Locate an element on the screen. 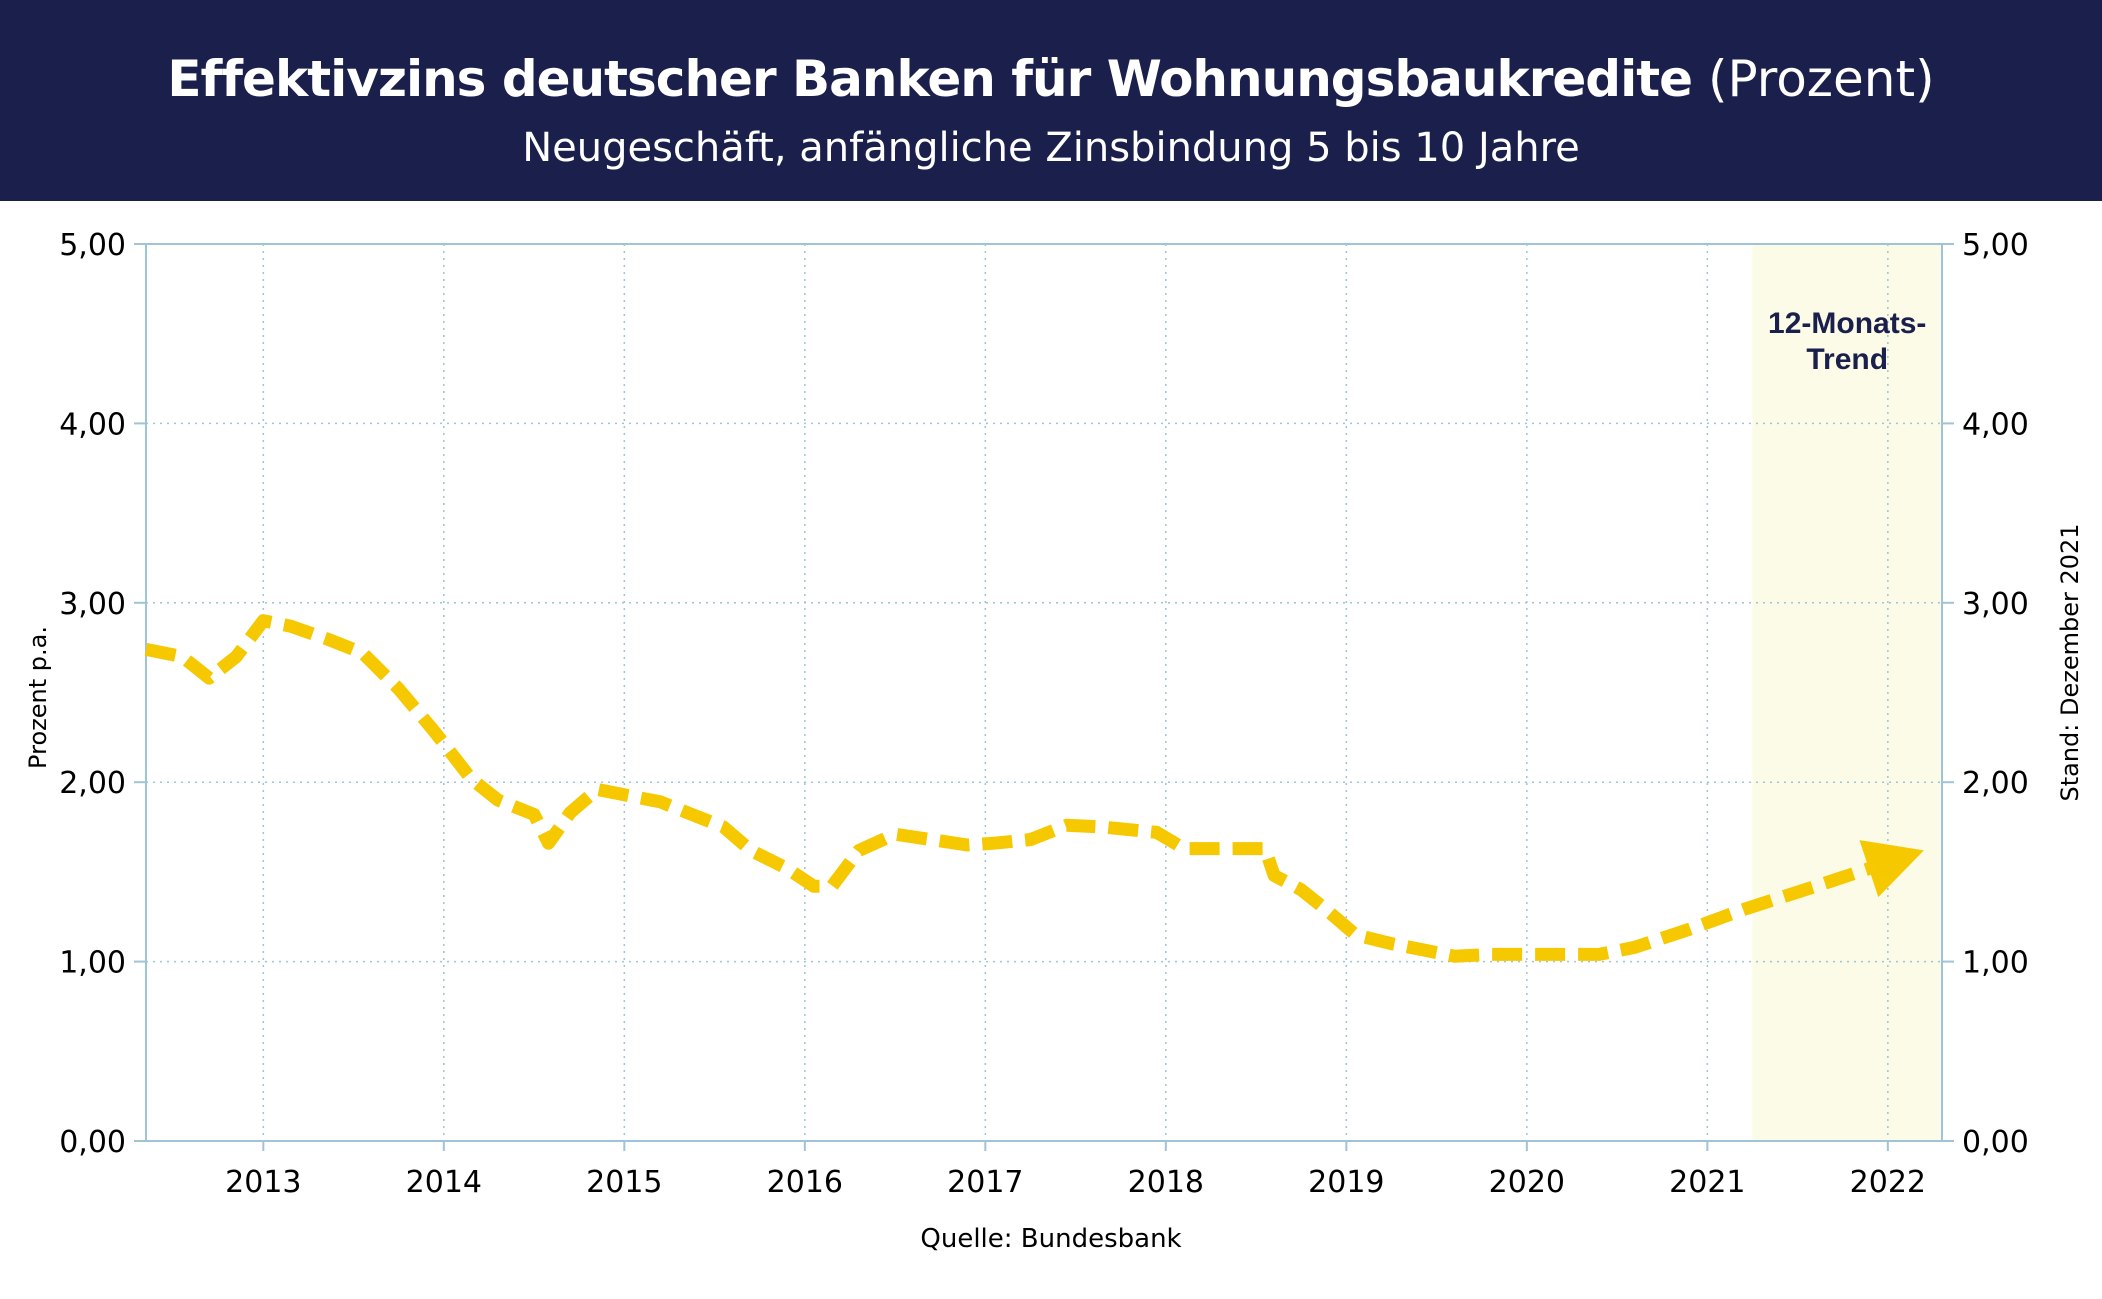 This screenshot has width=2102, height=1299. x-tick-label: 2013 is located at coordinates (263, 1182).